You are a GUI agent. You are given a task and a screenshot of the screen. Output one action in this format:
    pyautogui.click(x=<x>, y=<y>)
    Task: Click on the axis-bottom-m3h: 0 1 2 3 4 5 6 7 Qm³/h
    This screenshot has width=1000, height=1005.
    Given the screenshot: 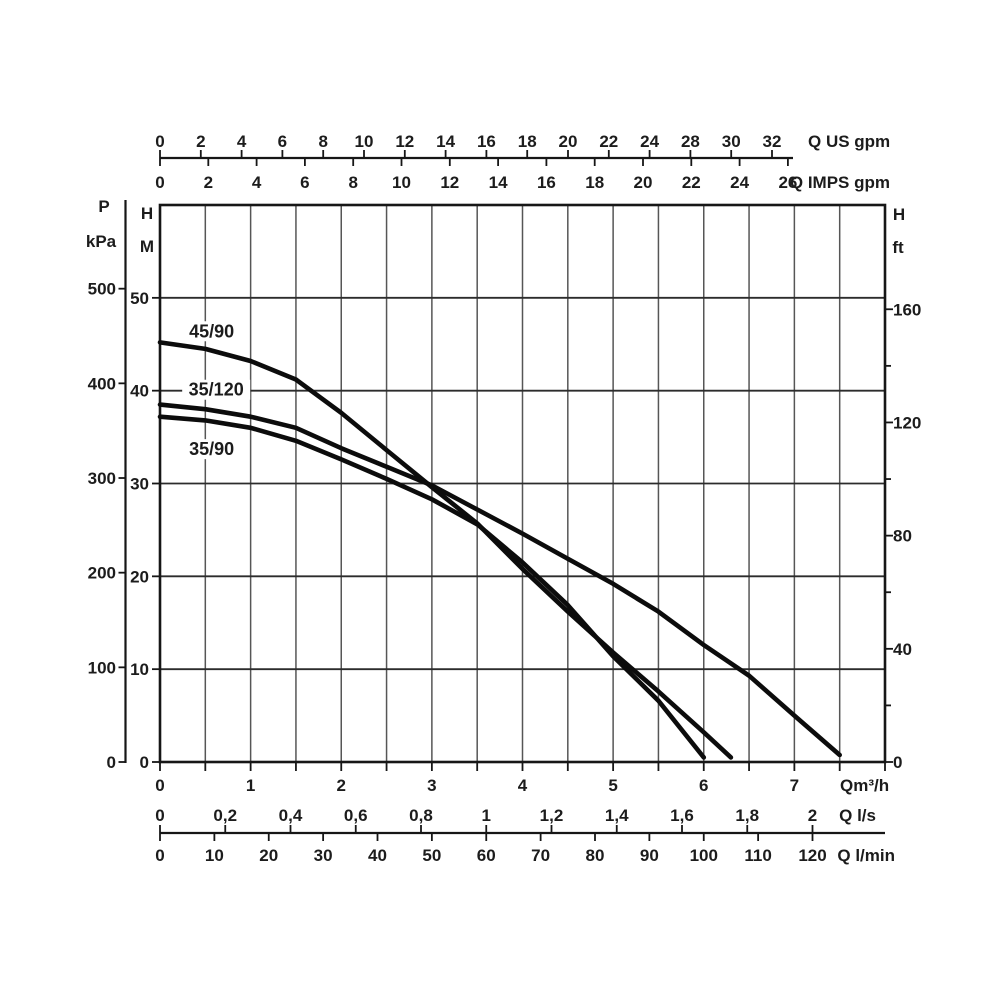 What is the action you would take?
    pyautogui.click(x=522, y=778)
    